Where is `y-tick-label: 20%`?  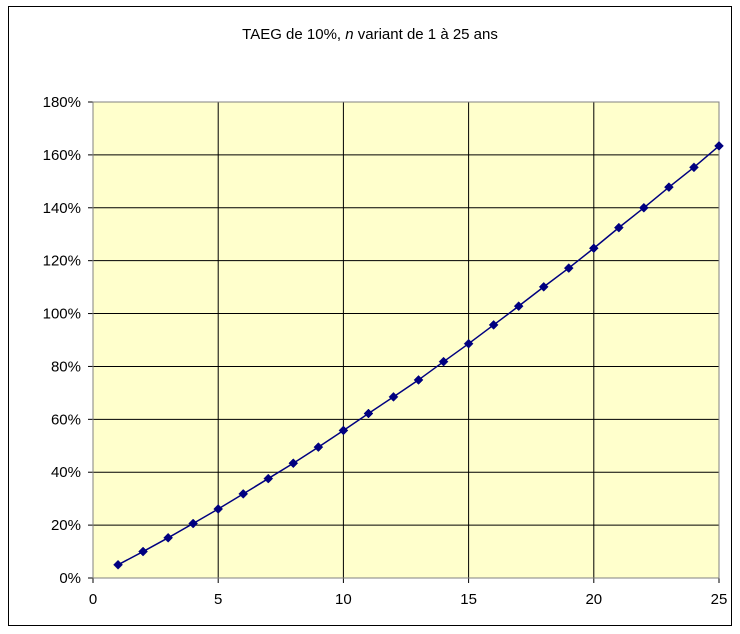
y-tick-label: 20% is located at coordinates (66, 525).